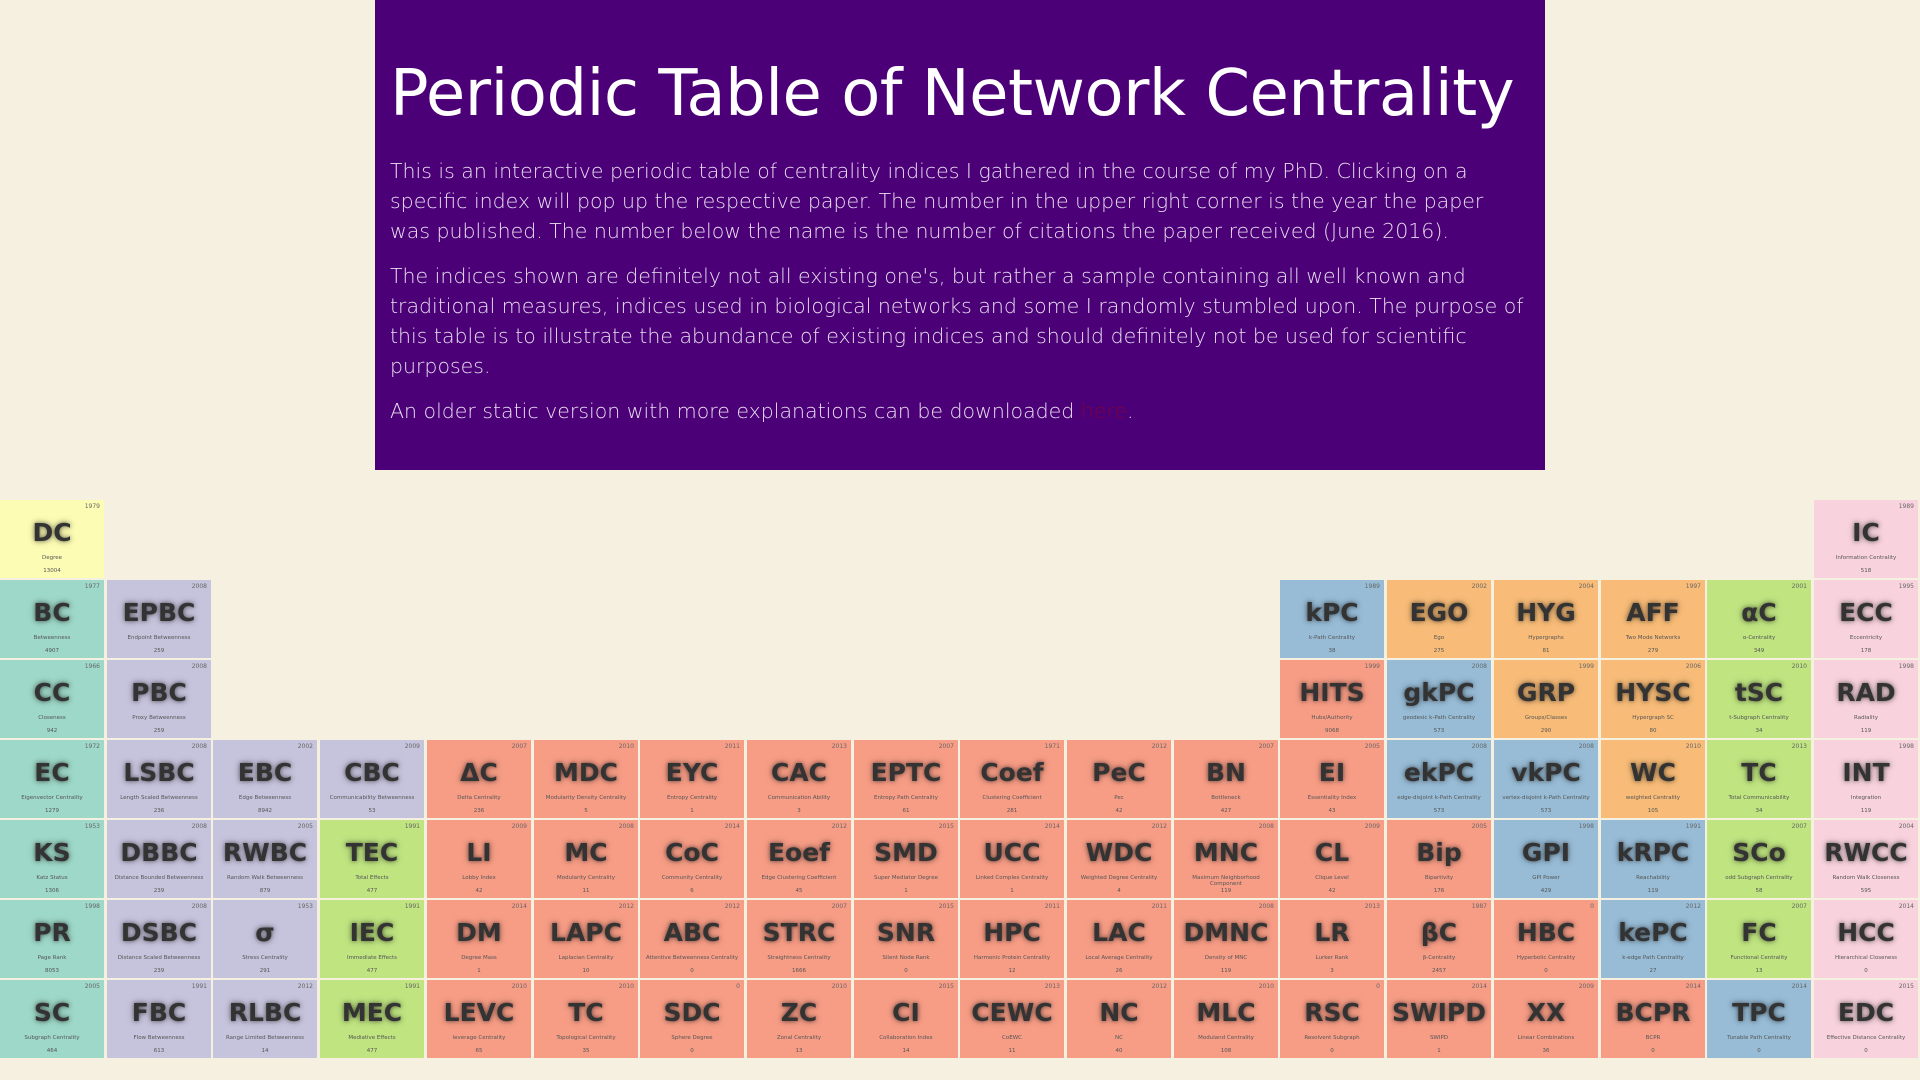 This screenshot has width=1920, height=1080. Describe the element at coordinates (1012, 939) in the screenshot. I see `element-hpc-cell: 2011 HPC Harmonic Protein Centrality 12` at that location.